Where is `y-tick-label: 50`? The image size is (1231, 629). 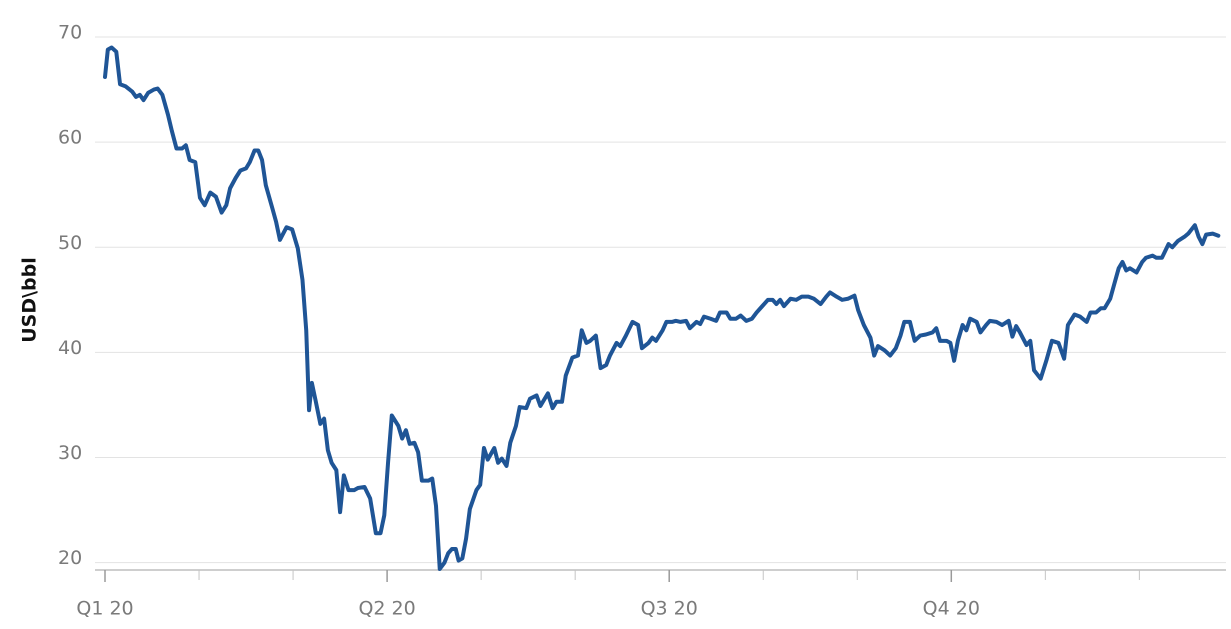
y-tick-label: 50 is located at coordinates (70, 243).